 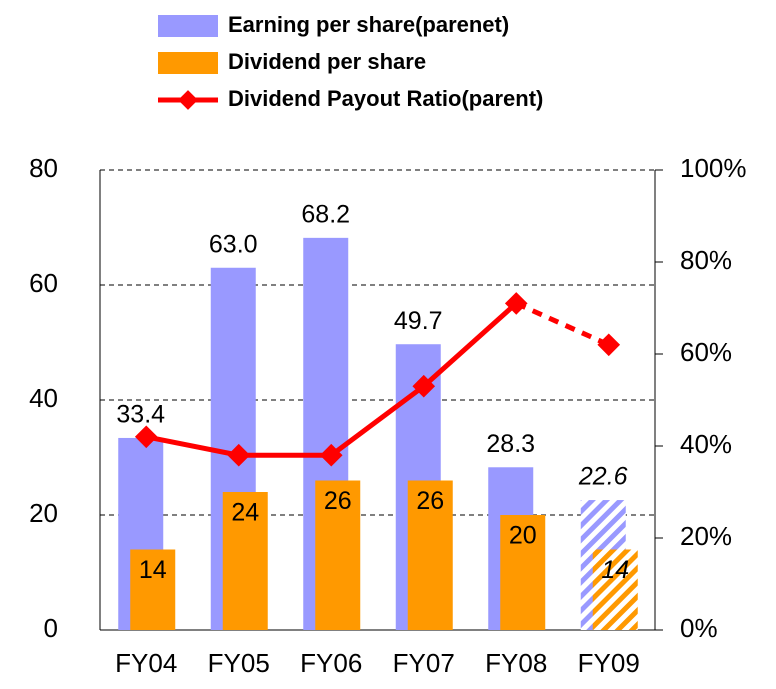 I want to click on value-label: 68.2, so click(x=325, y=214).